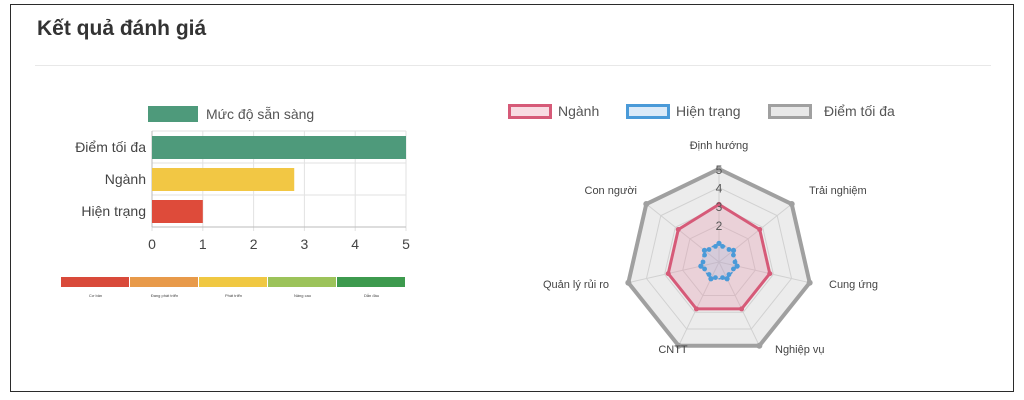 The width and height of the screenshot is (1024, 400). What do you see at coordinates (648, 111) in the screenshot?
I see `legend-swatch-hien-trang` at bounding box center [648, 111].